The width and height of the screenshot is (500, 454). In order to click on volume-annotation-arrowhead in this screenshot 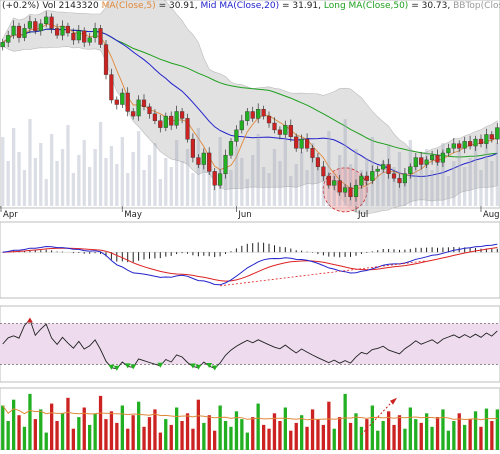, I will do `click(393, 401)`.